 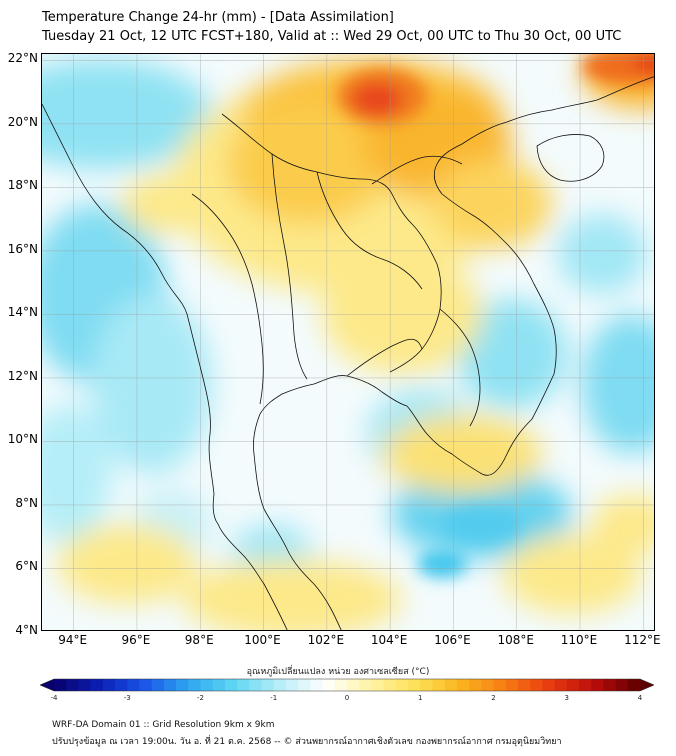 What do you see at coordinates (326, 640) in the screenshot?
I see `longitude-label: 102°E` at bounding box center [326, 640].